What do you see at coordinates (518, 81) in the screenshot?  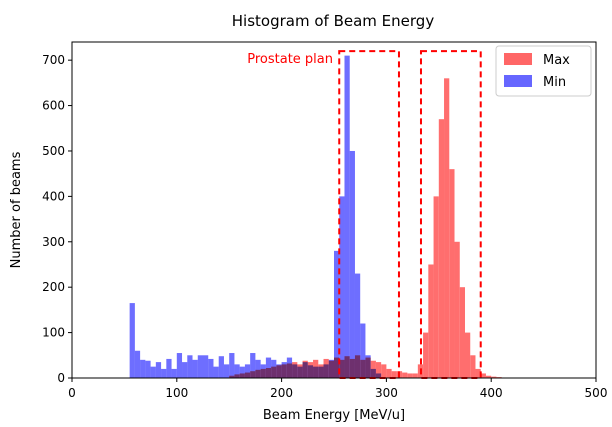 I see `legend-swatch-min` at bounding box center [518, 81].